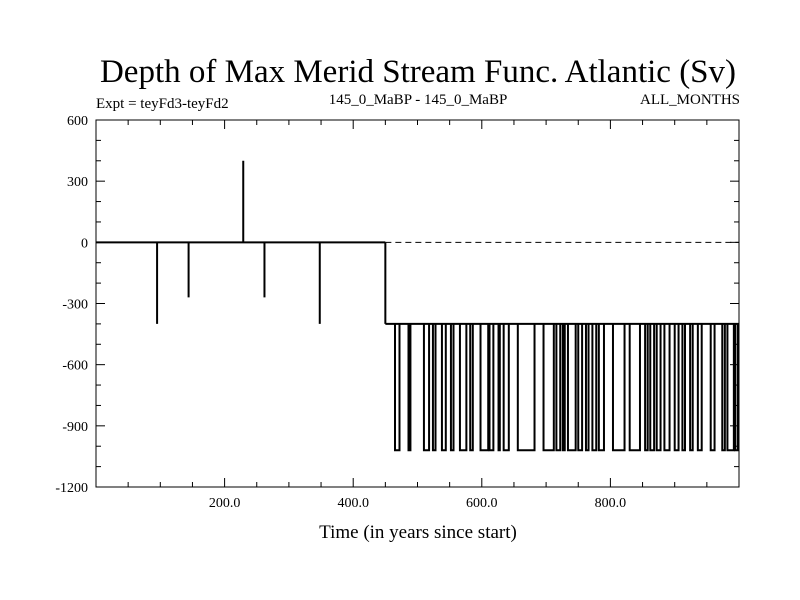 The image size is (800, 600). Describe the element at coordinates (482, 503) in the screenshot. I see `x-tick-label: 600.0` at that location.